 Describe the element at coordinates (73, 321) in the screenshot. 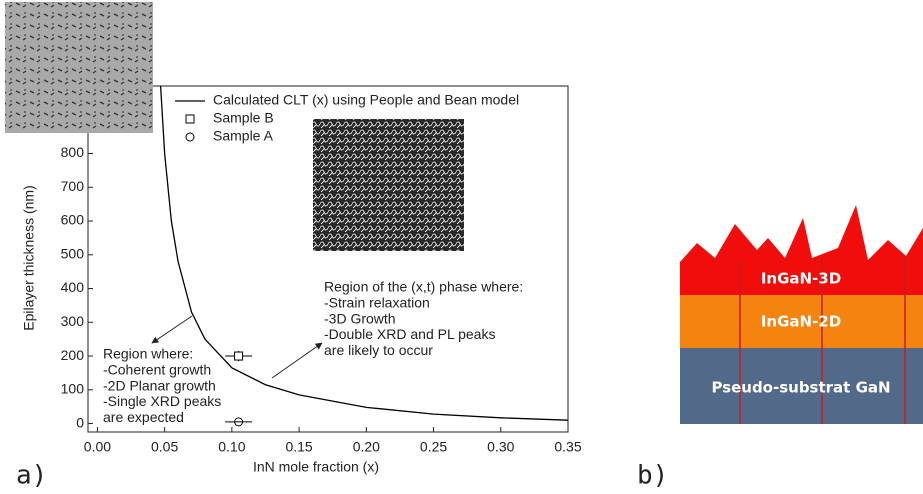

I see `y-tick-label: 300` at that location.